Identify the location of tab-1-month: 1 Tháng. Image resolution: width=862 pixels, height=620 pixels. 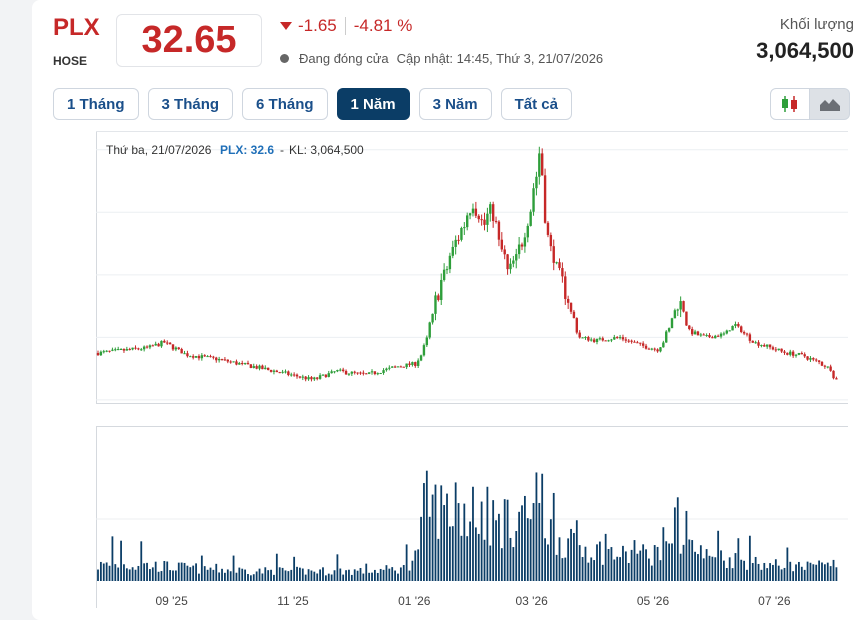
(96, 104).